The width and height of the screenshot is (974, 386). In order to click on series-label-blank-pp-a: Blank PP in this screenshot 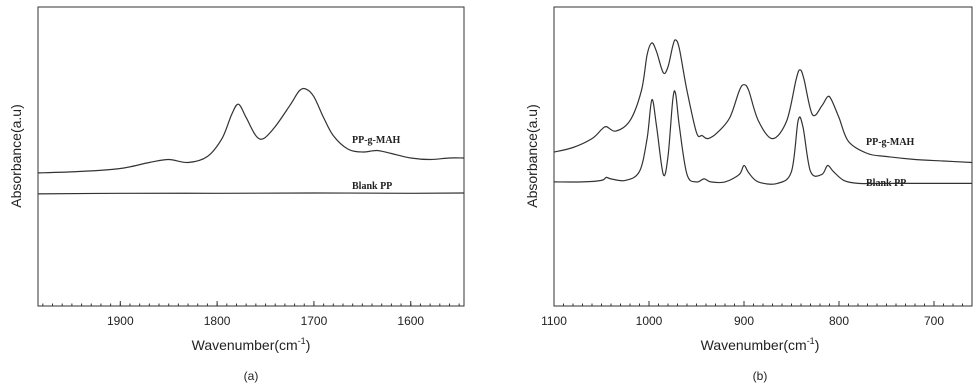, I will do `click(372, 186)`.